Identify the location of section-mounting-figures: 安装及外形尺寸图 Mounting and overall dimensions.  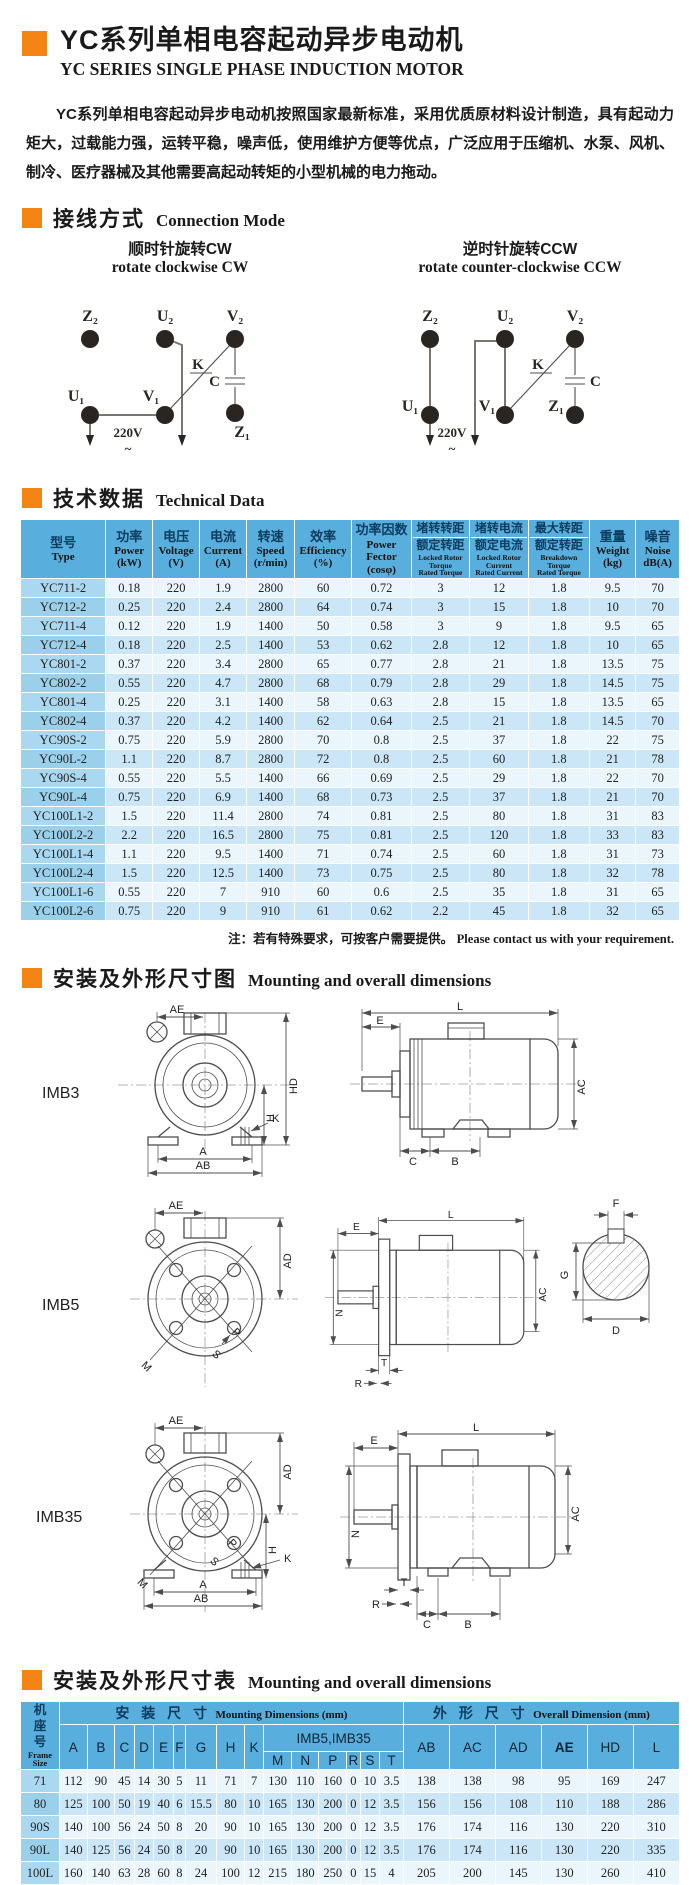
(361, 978).